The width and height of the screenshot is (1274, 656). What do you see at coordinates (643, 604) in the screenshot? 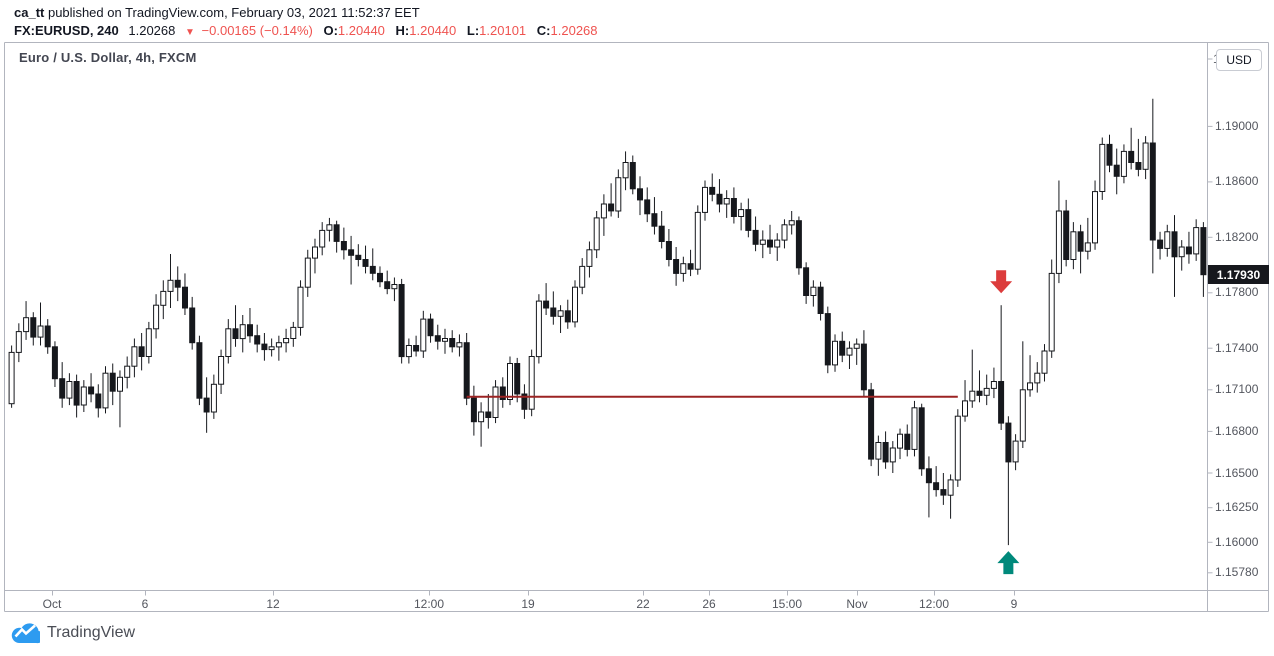
I see `time-axis-label: 22` at bounding box center [643, 604].